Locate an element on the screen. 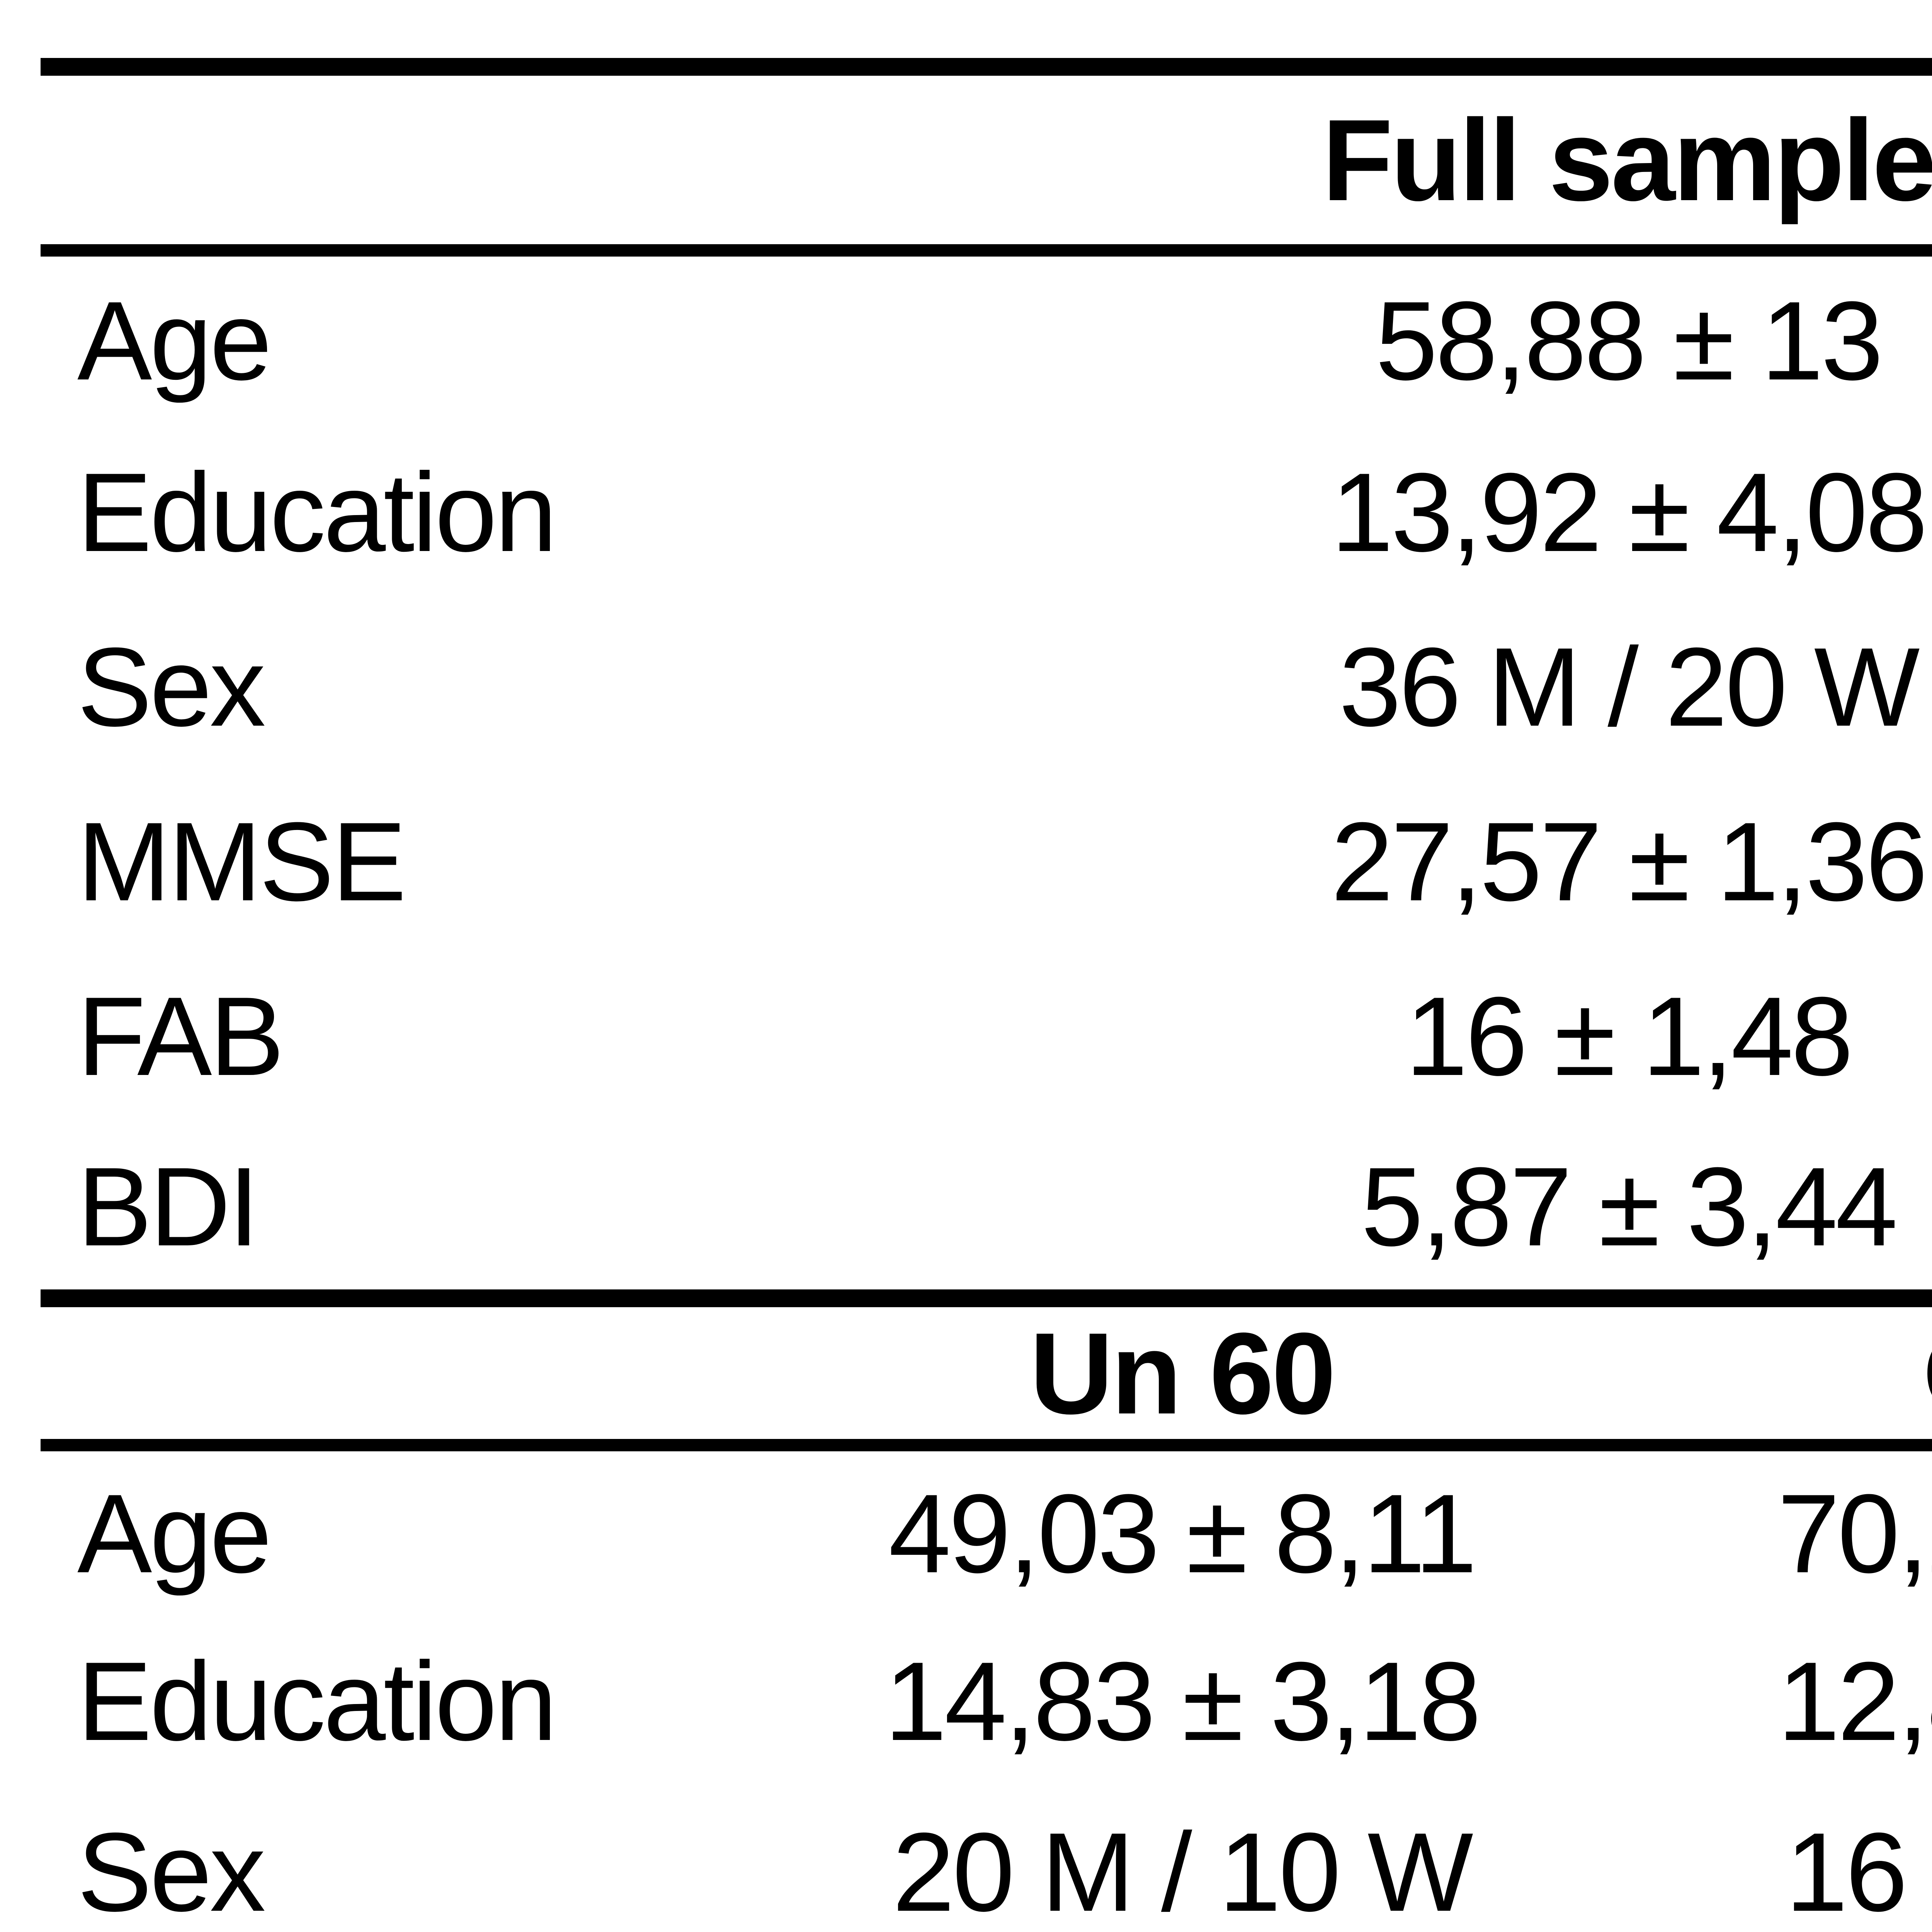  cell-value: 36 M / 20 W is located at coordinates (1629, 687).